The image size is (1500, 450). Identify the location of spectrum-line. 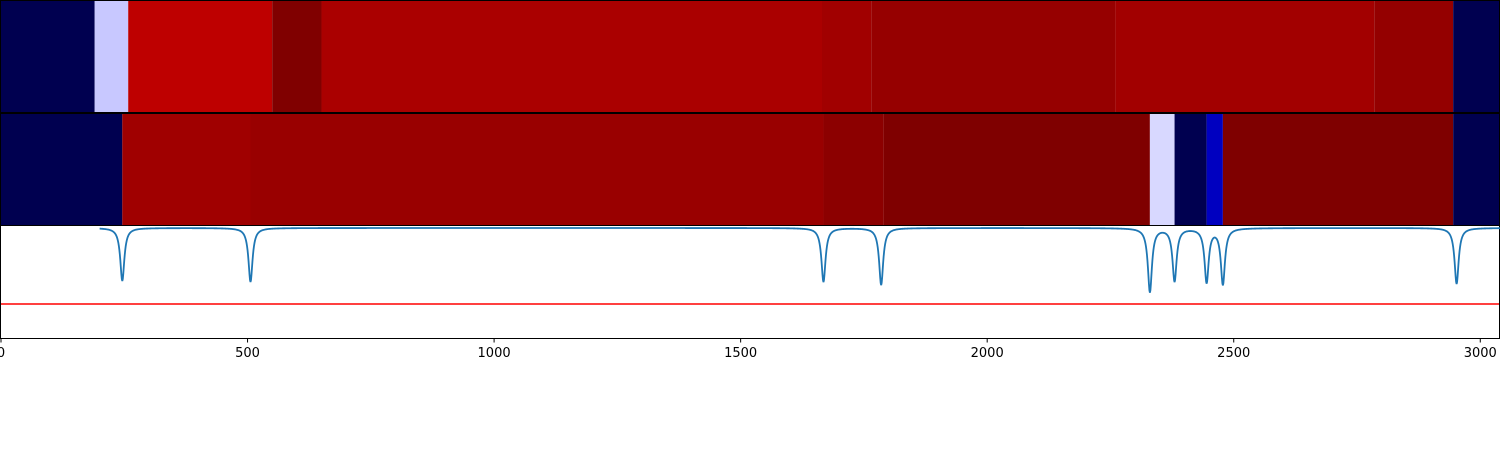
(799, 260).